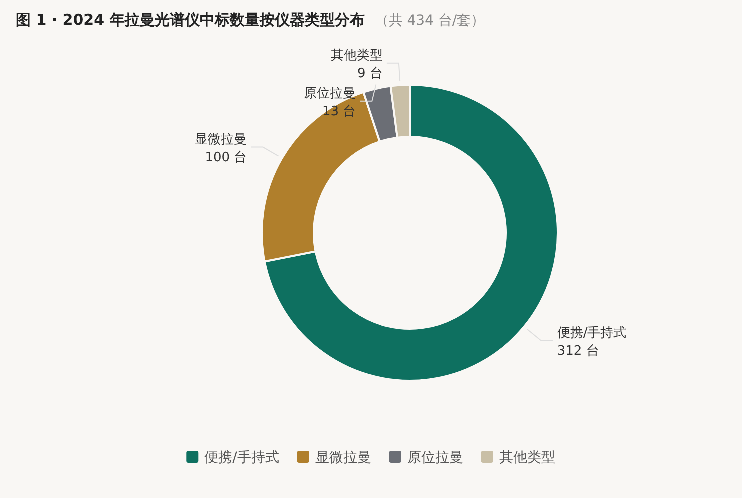 Image resolution: width=742 pixels, height=498 pixels. What do you see at coordinates (221, 140) in the screenshot?
I see `slice-label: 显微拉曼` at bounding box center [221, 140].